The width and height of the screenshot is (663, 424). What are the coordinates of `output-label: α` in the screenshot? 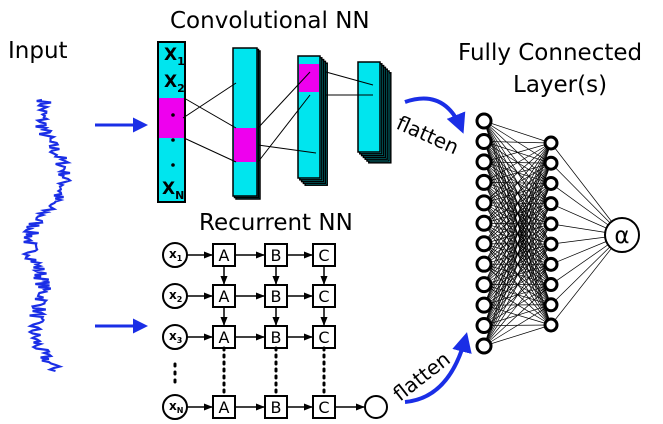 It's located at (621, 236).